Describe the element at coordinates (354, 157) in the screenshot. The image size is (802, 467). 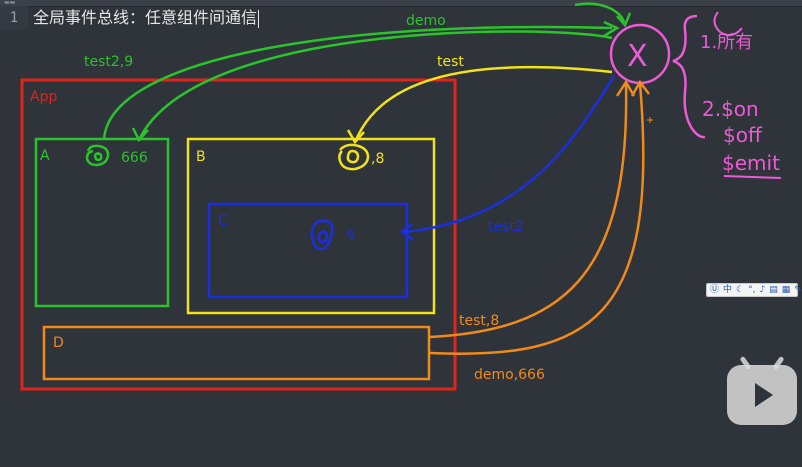
I see `component-b-scribble-icon` at that location.